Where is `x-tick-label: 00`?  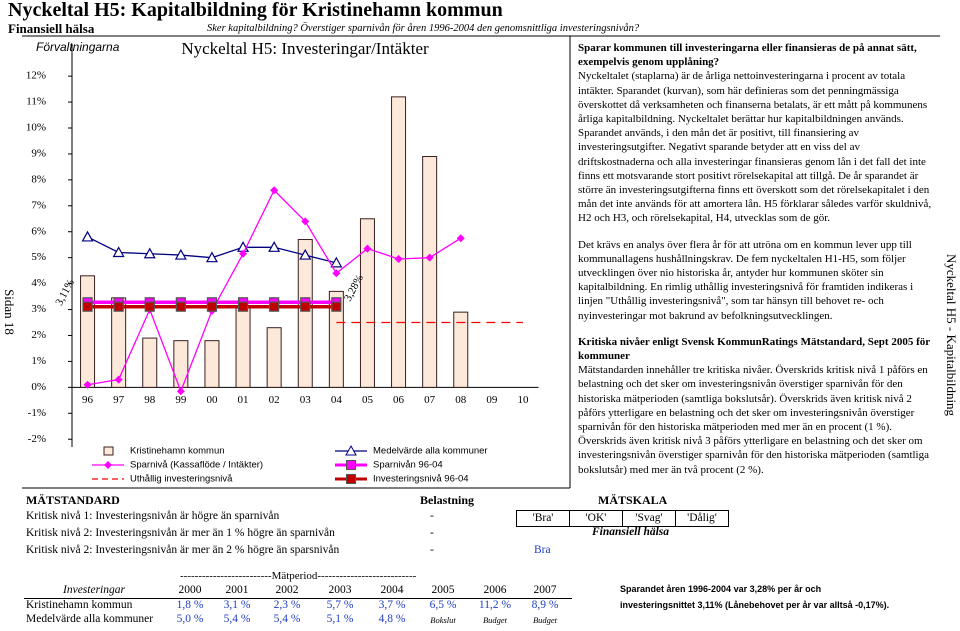
x-tick-label: 00 is located at coordinates (212, 400).